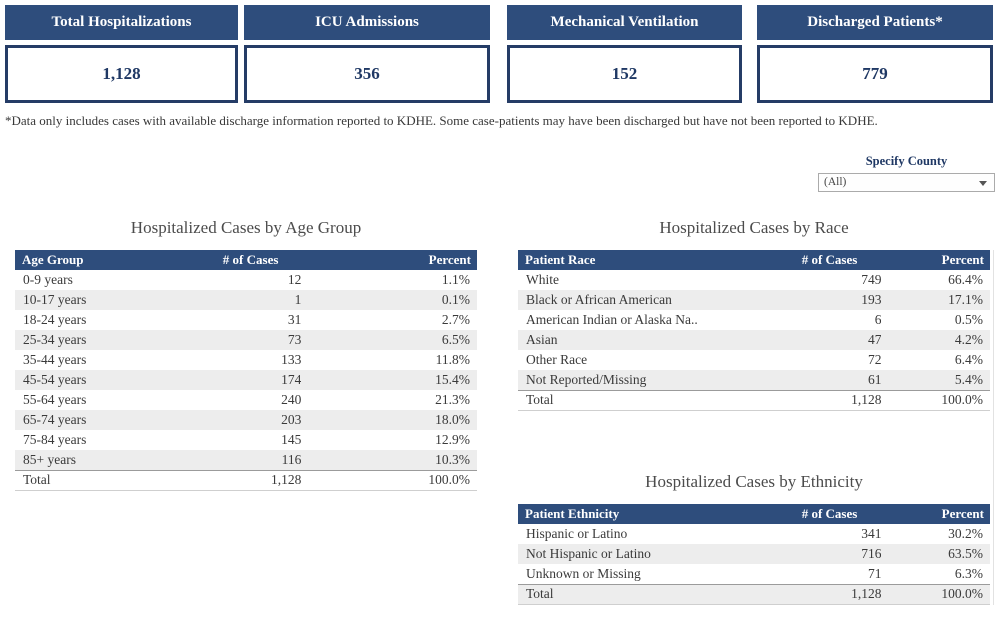 This screenshot has width=1000, height=617. I want to click on table-cell: American Indian or Alaska Na.., so click(612, 319).